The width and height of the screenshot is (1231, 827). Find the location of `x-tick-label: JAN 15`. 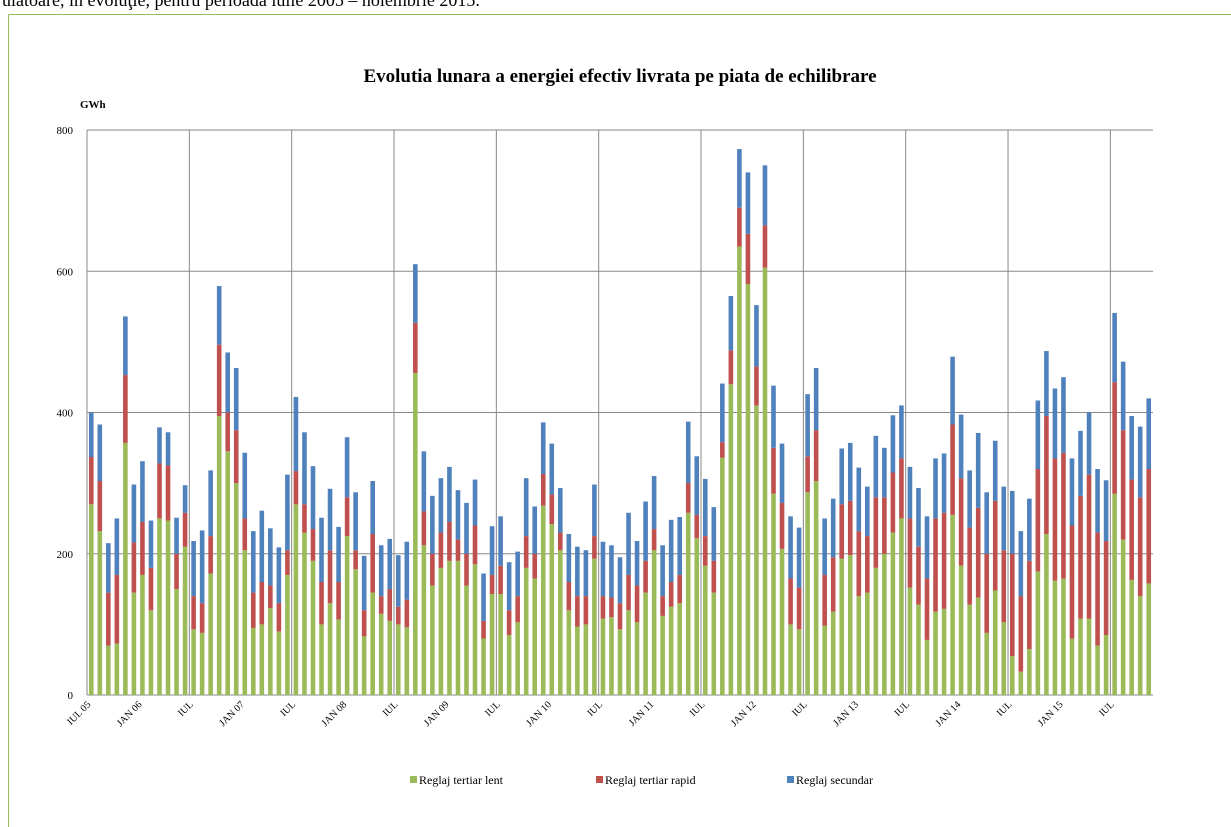

x-tick-label: JAN 15 is located at coordinates (1051, 714).